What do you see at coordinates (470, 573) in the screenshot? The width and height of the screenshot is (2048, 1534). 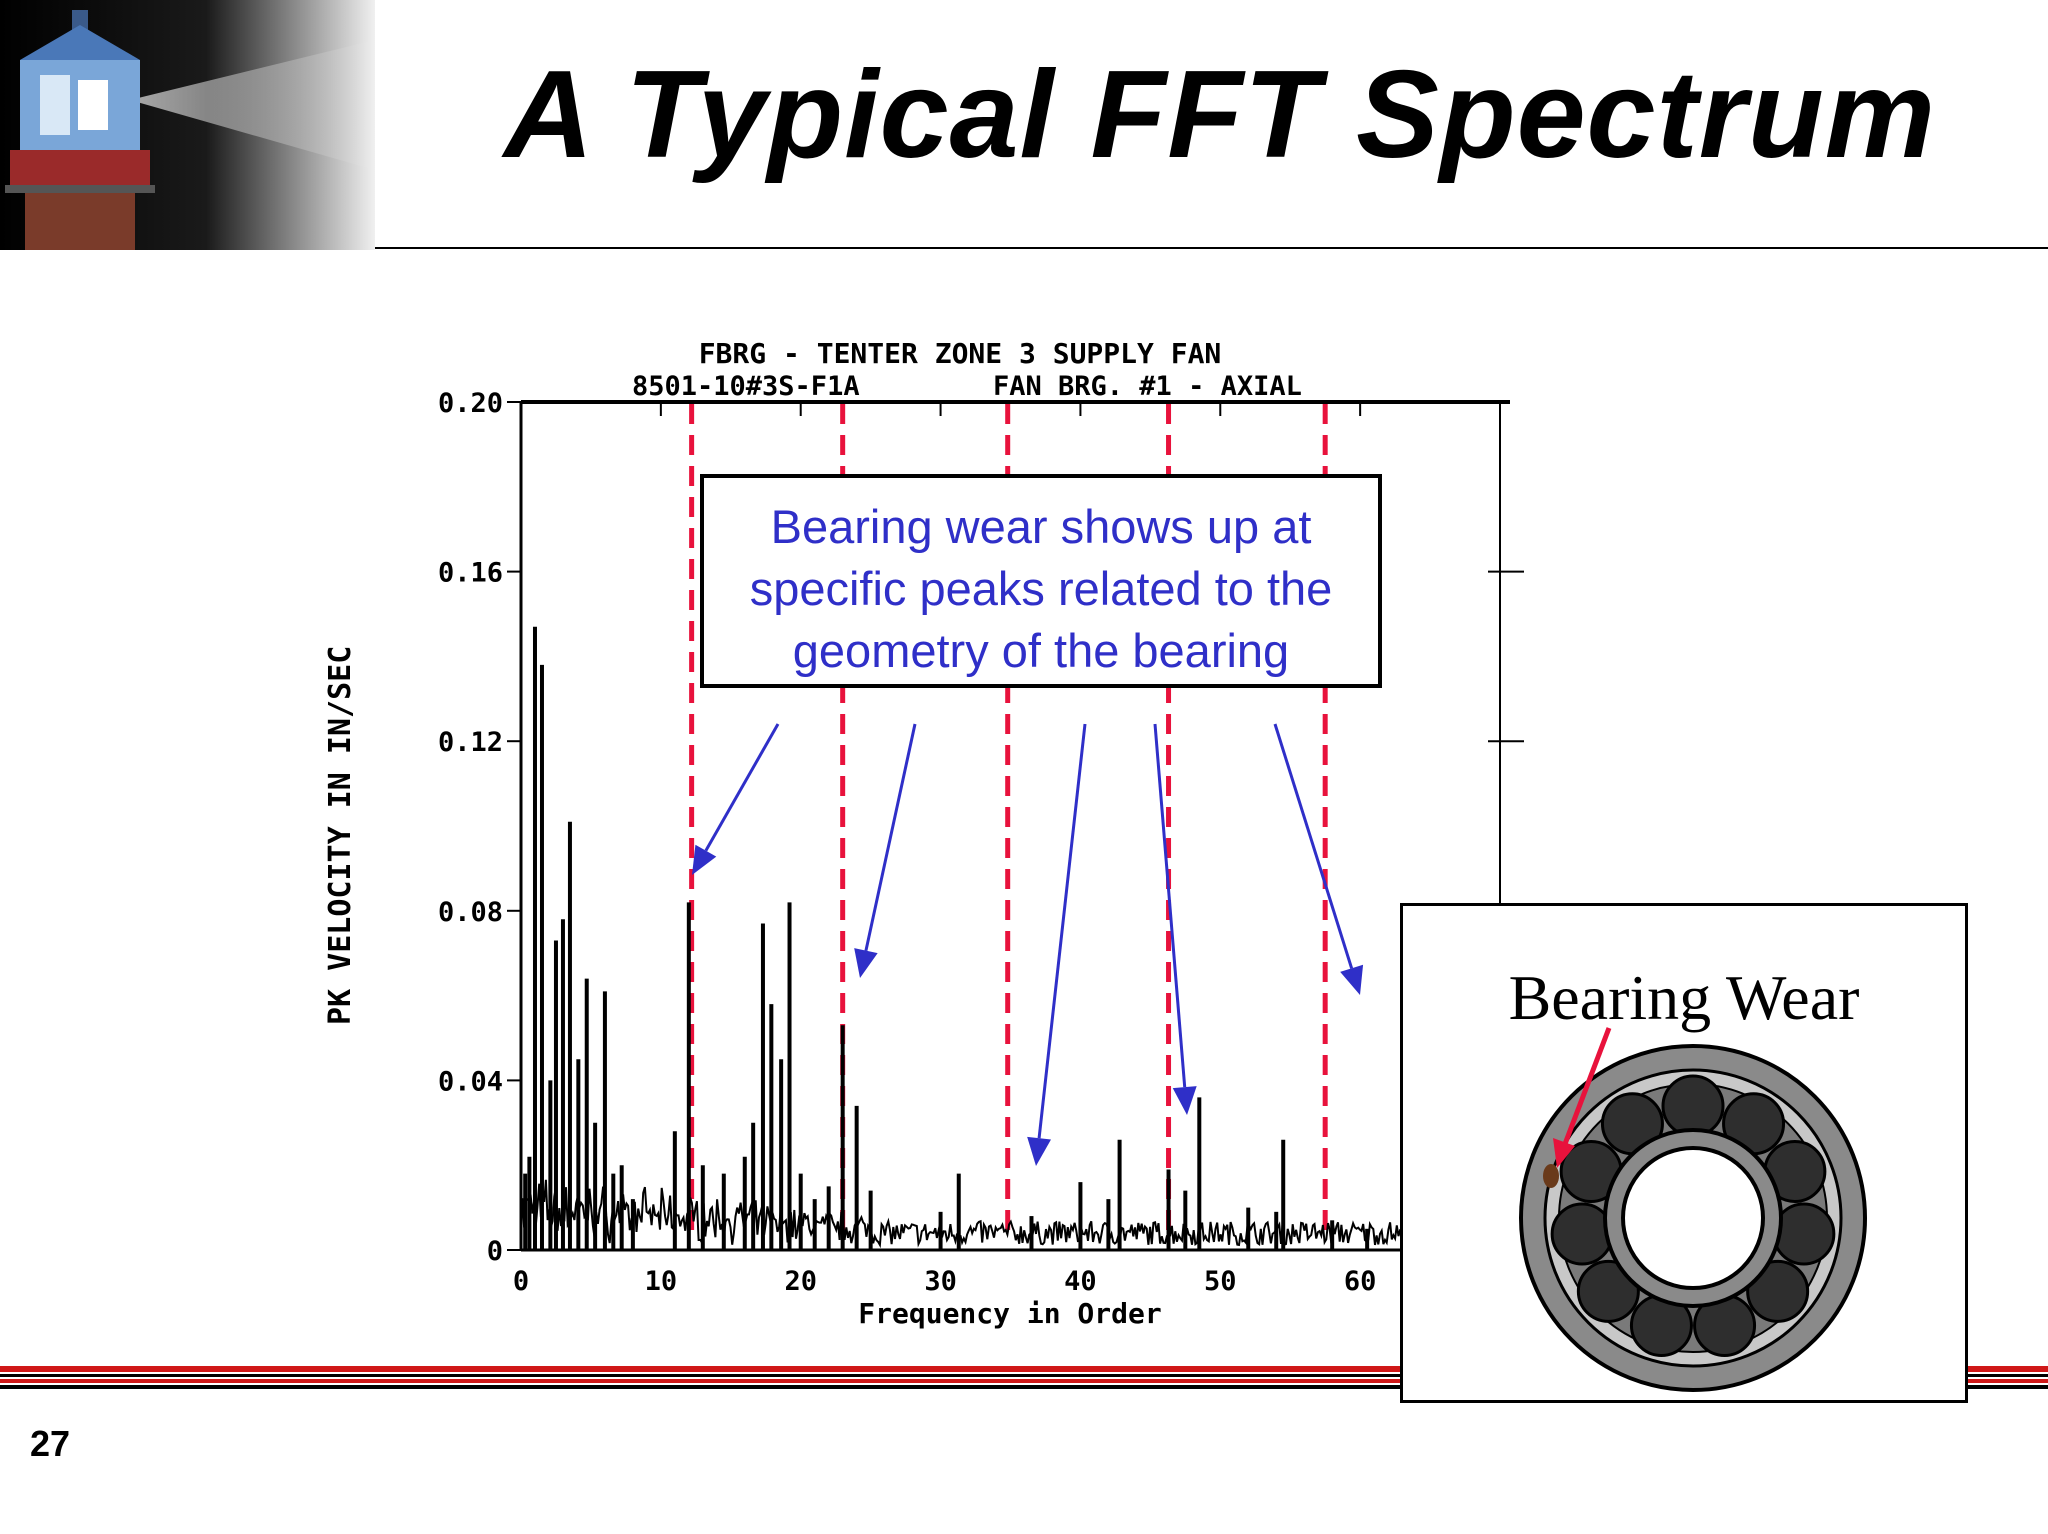 I see `y-tick-label: 0.16` at bounding box center [470, 573].